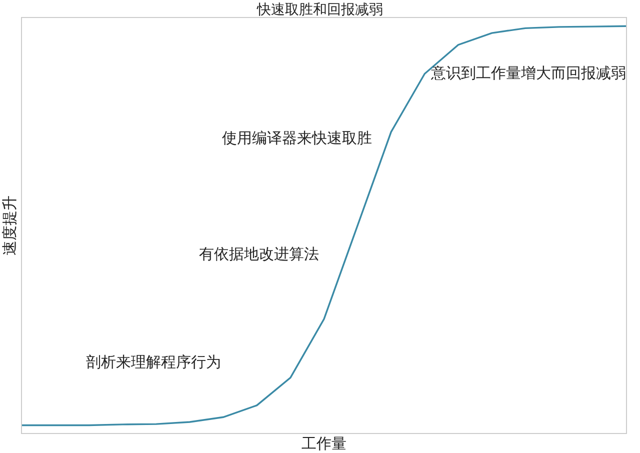  I want to click on y-axis-title: 速度提升, so click(9, 226).